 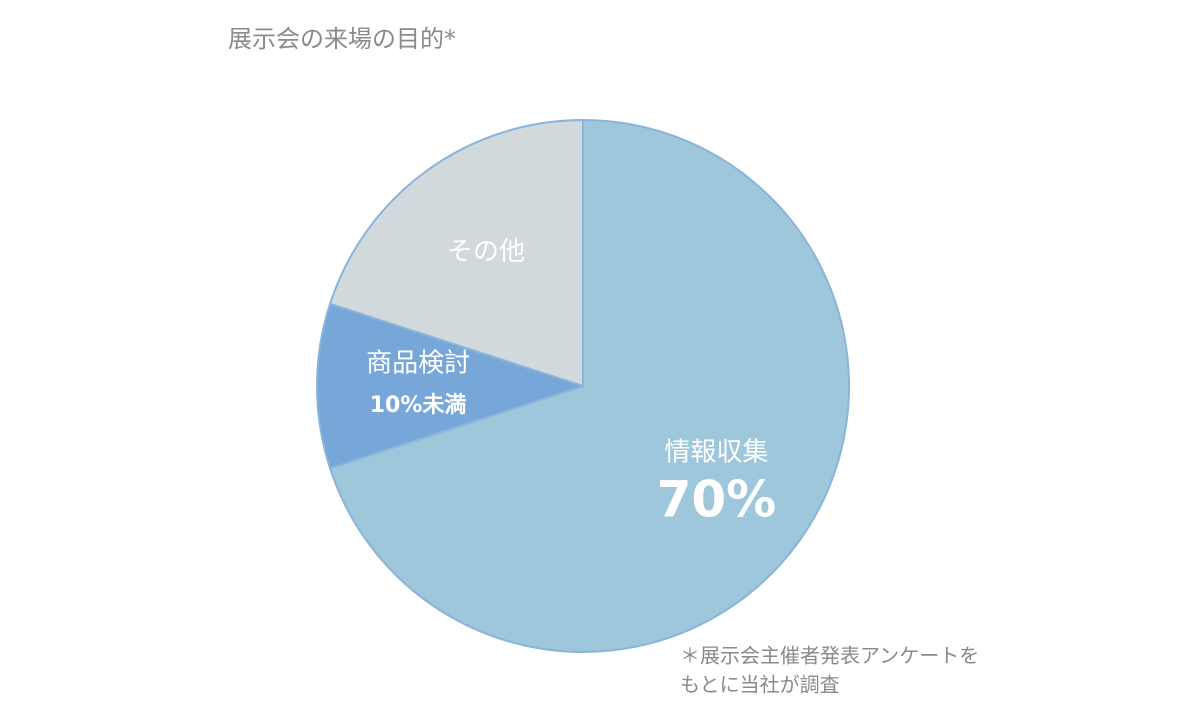 What do you see at coordinates (760, 685) in the screenshot?
I see `footnote: もとに当社が調査` at bounding box center [760, 685].